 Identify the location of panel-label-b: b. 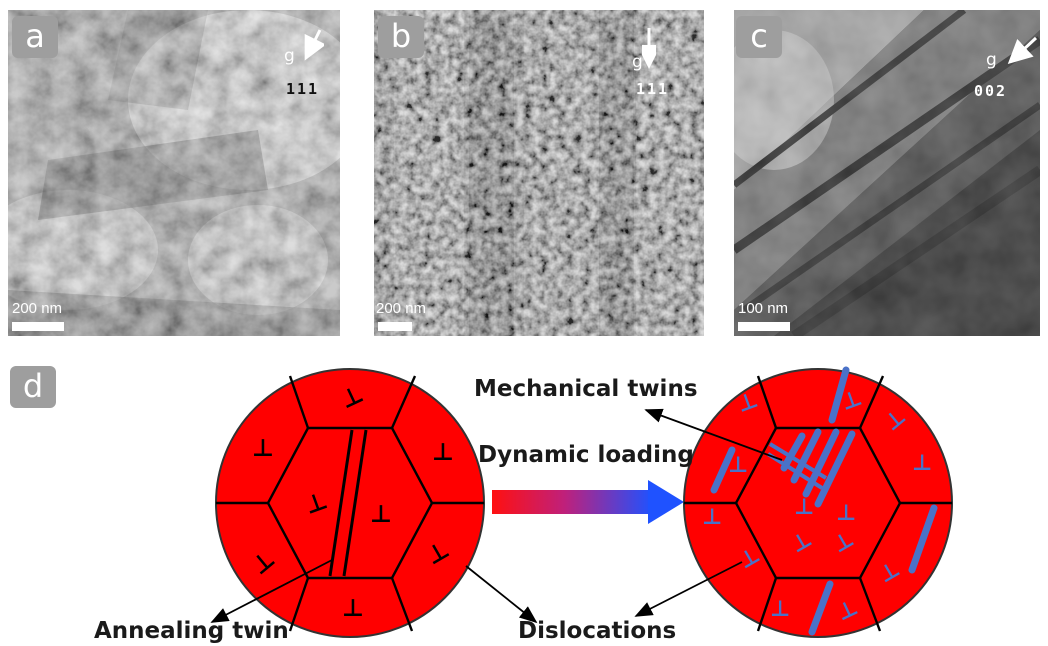
(401, 37).